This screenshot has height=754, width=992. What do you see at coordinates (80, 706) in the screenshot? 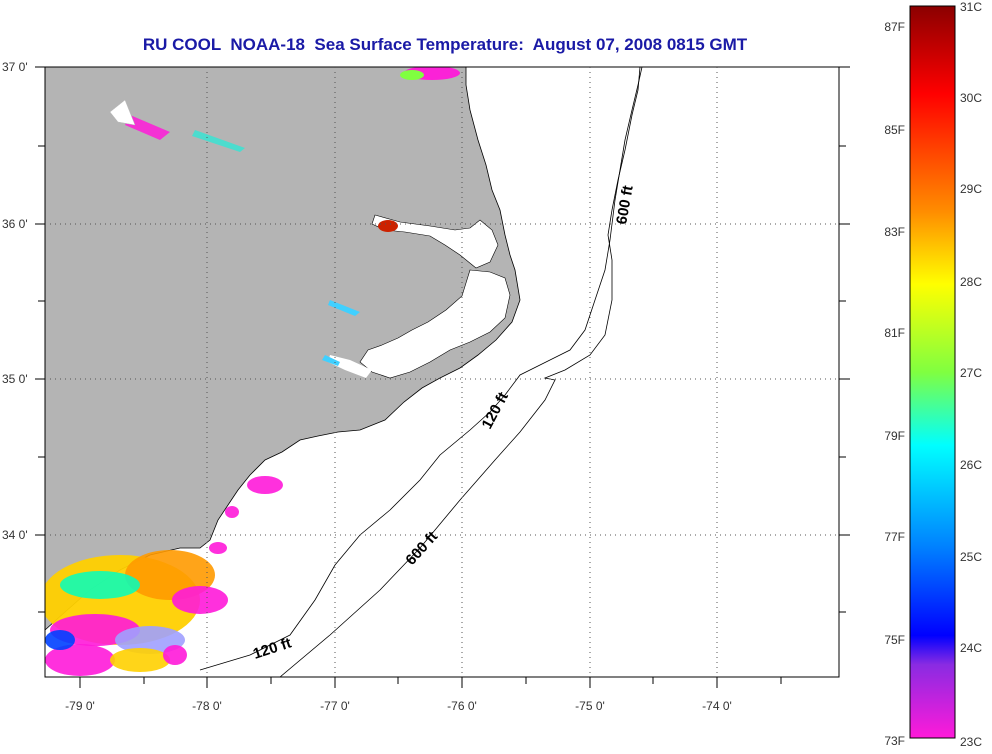
I see `lon-label: -79 0'` at bounding box center [80, 706].